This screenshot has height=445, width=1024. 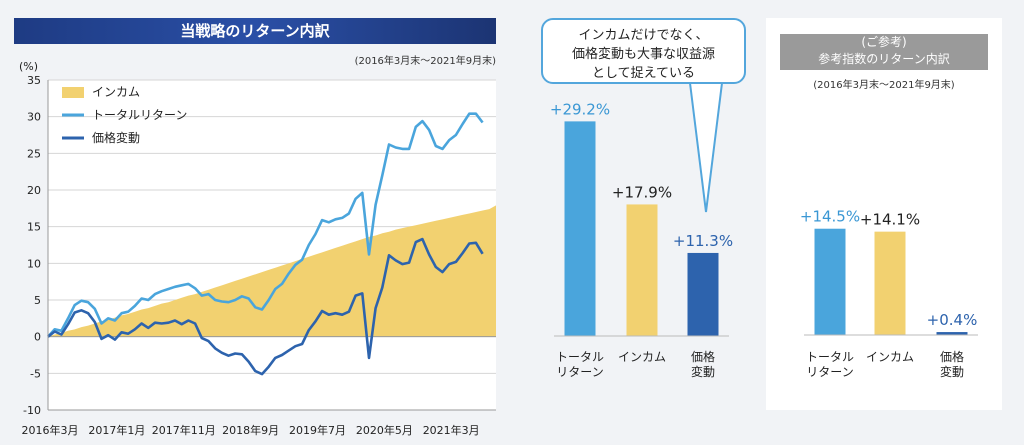 I want to click on bar-value-label: +14.5%, so click(x=830, y=217).